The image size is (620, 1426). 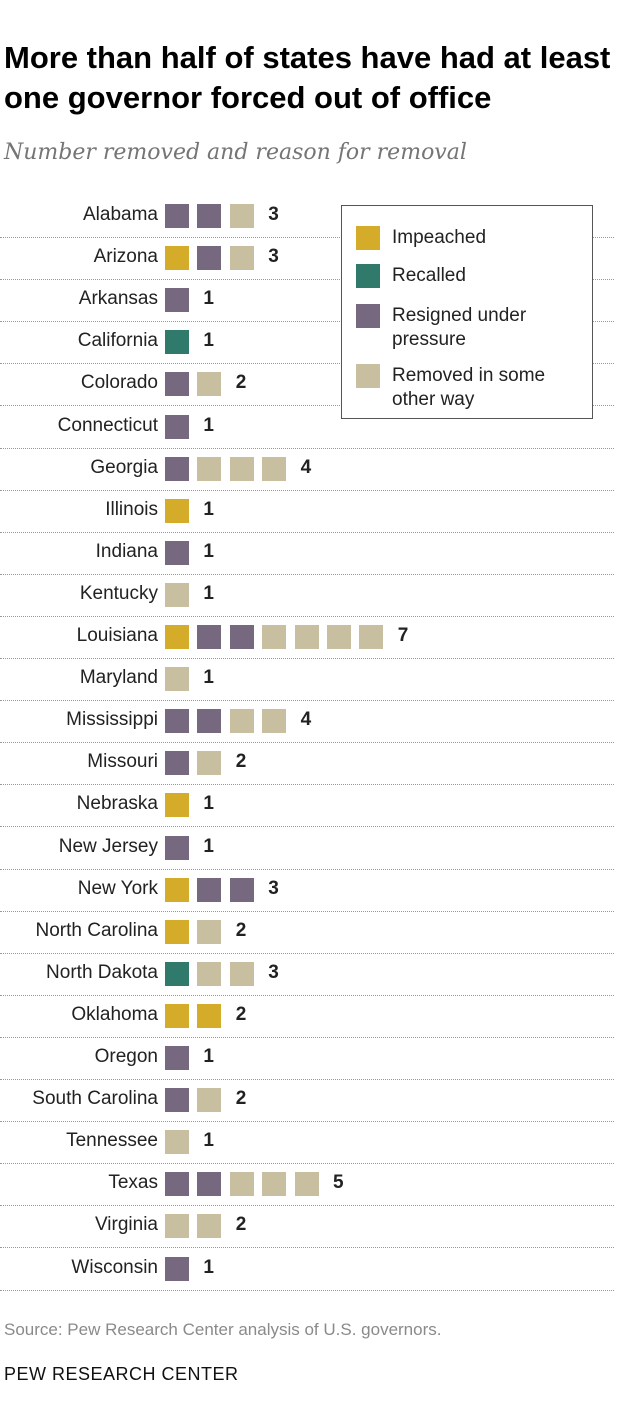 I want to click on category-label: Tennessee, so click(x=112, y=1141).